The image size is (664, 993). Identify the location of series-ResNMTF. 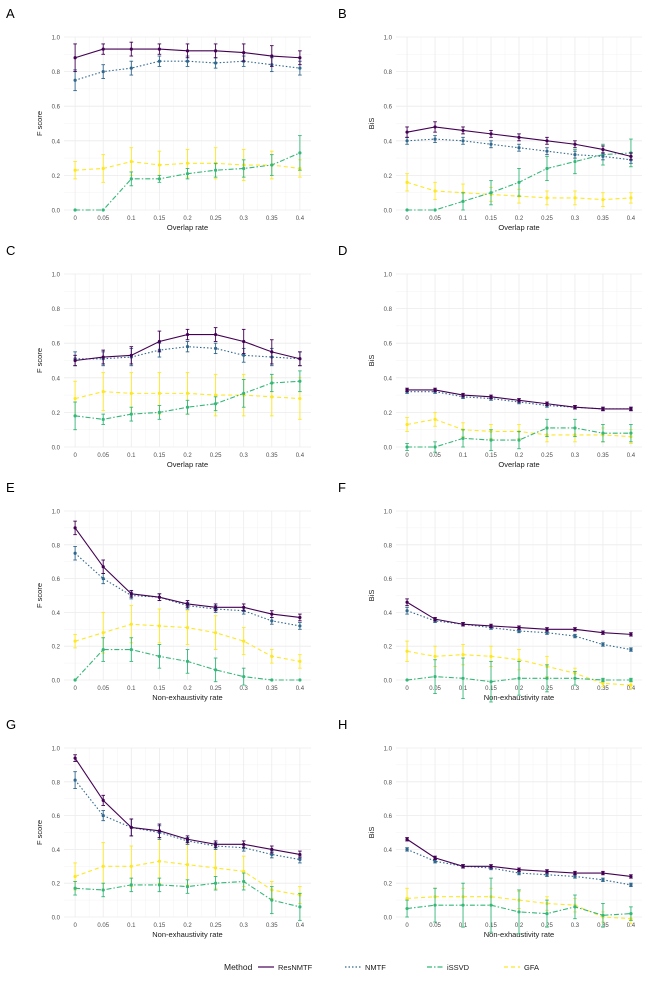
(187, 806).